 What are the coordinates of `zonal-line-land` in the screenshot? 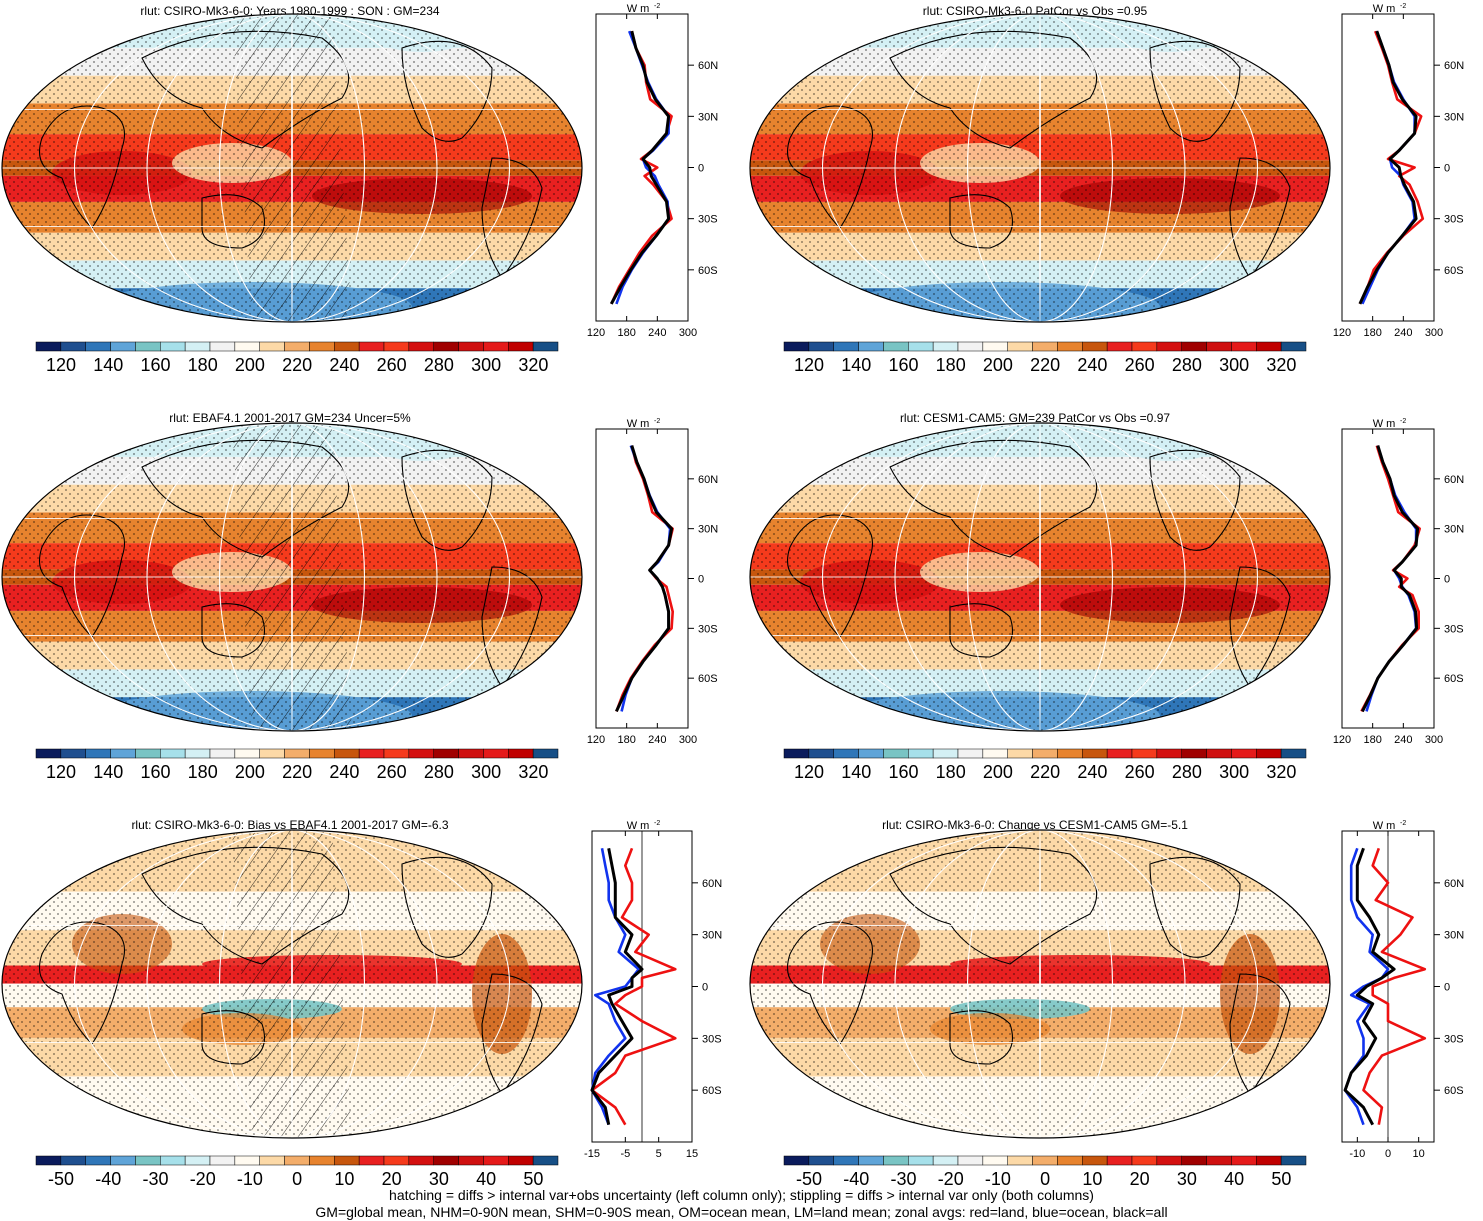 It's located at (1394, 986).